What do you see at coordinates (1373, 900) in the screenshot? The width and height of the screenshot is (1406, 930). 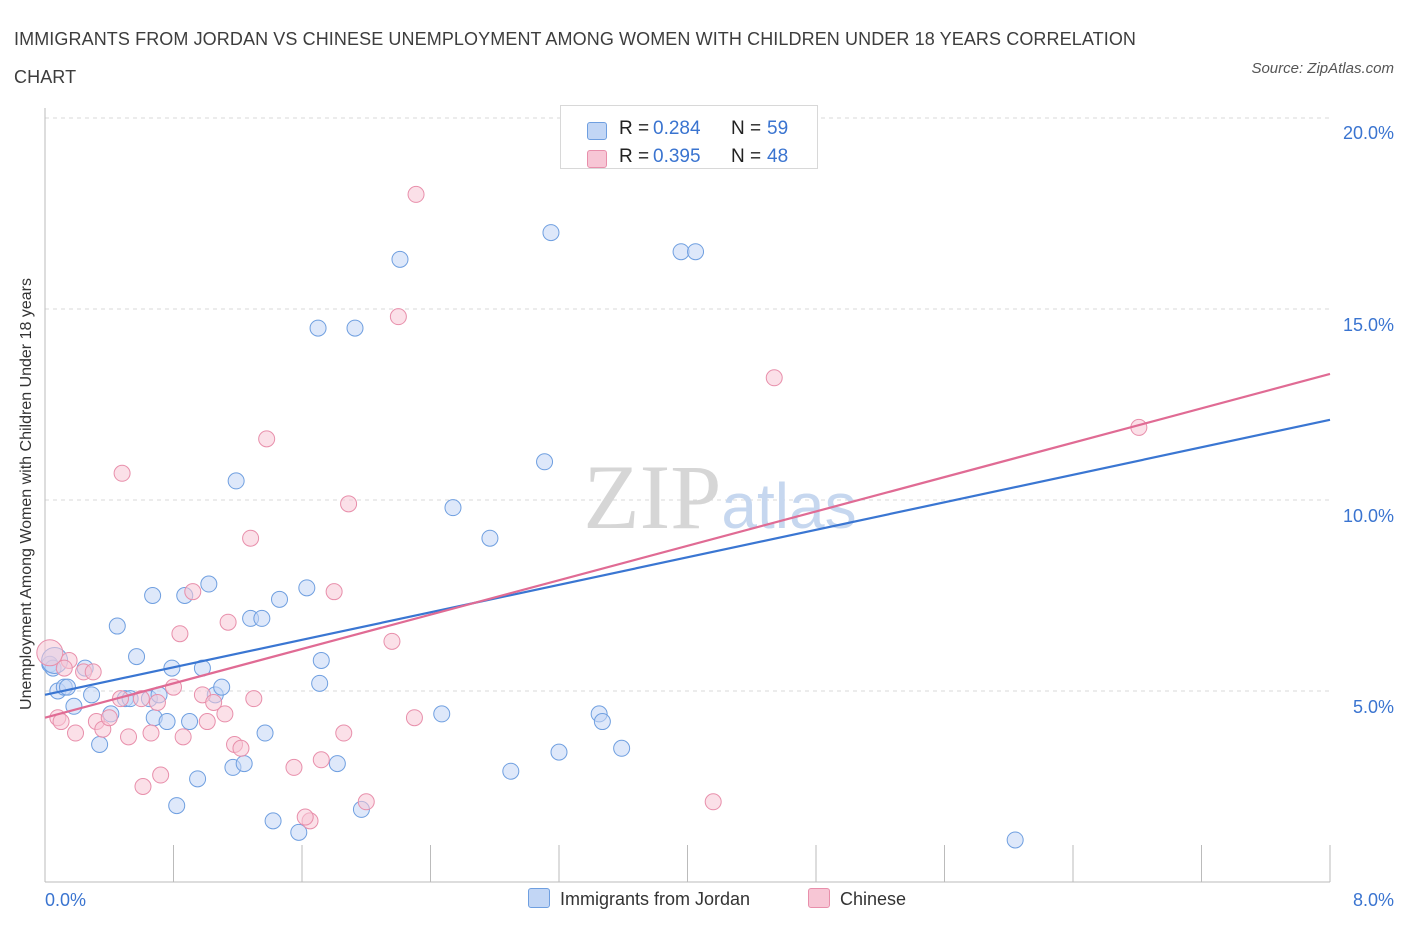 I see `x-tick-label-max: 8.0%` at bounding box center [1373, 900].